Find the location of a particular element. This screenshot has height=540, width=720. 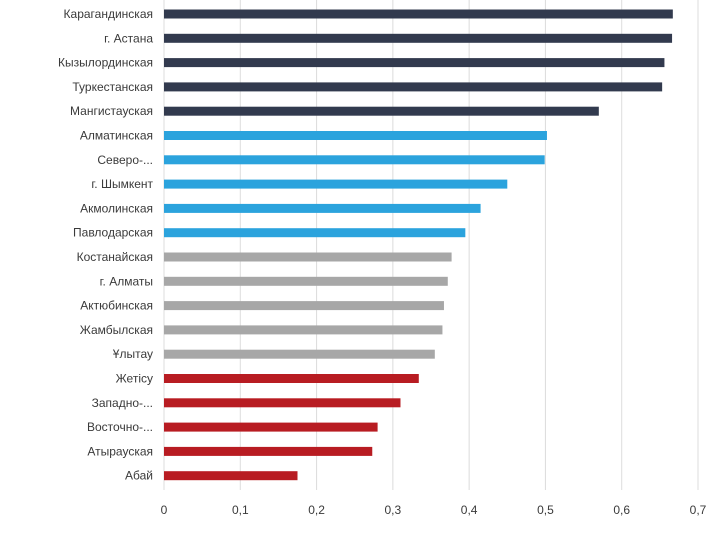

category-label: Туркестанская is located at coordinates (112, 87).